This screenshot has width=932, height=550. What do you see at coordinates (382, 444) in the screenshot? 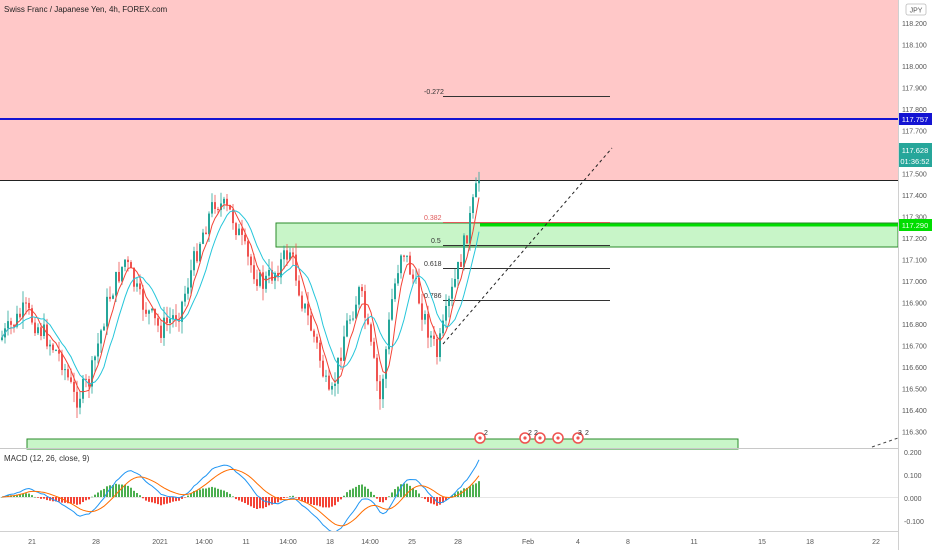
I see `support-zone-lower` at bounding box center [382, 444].